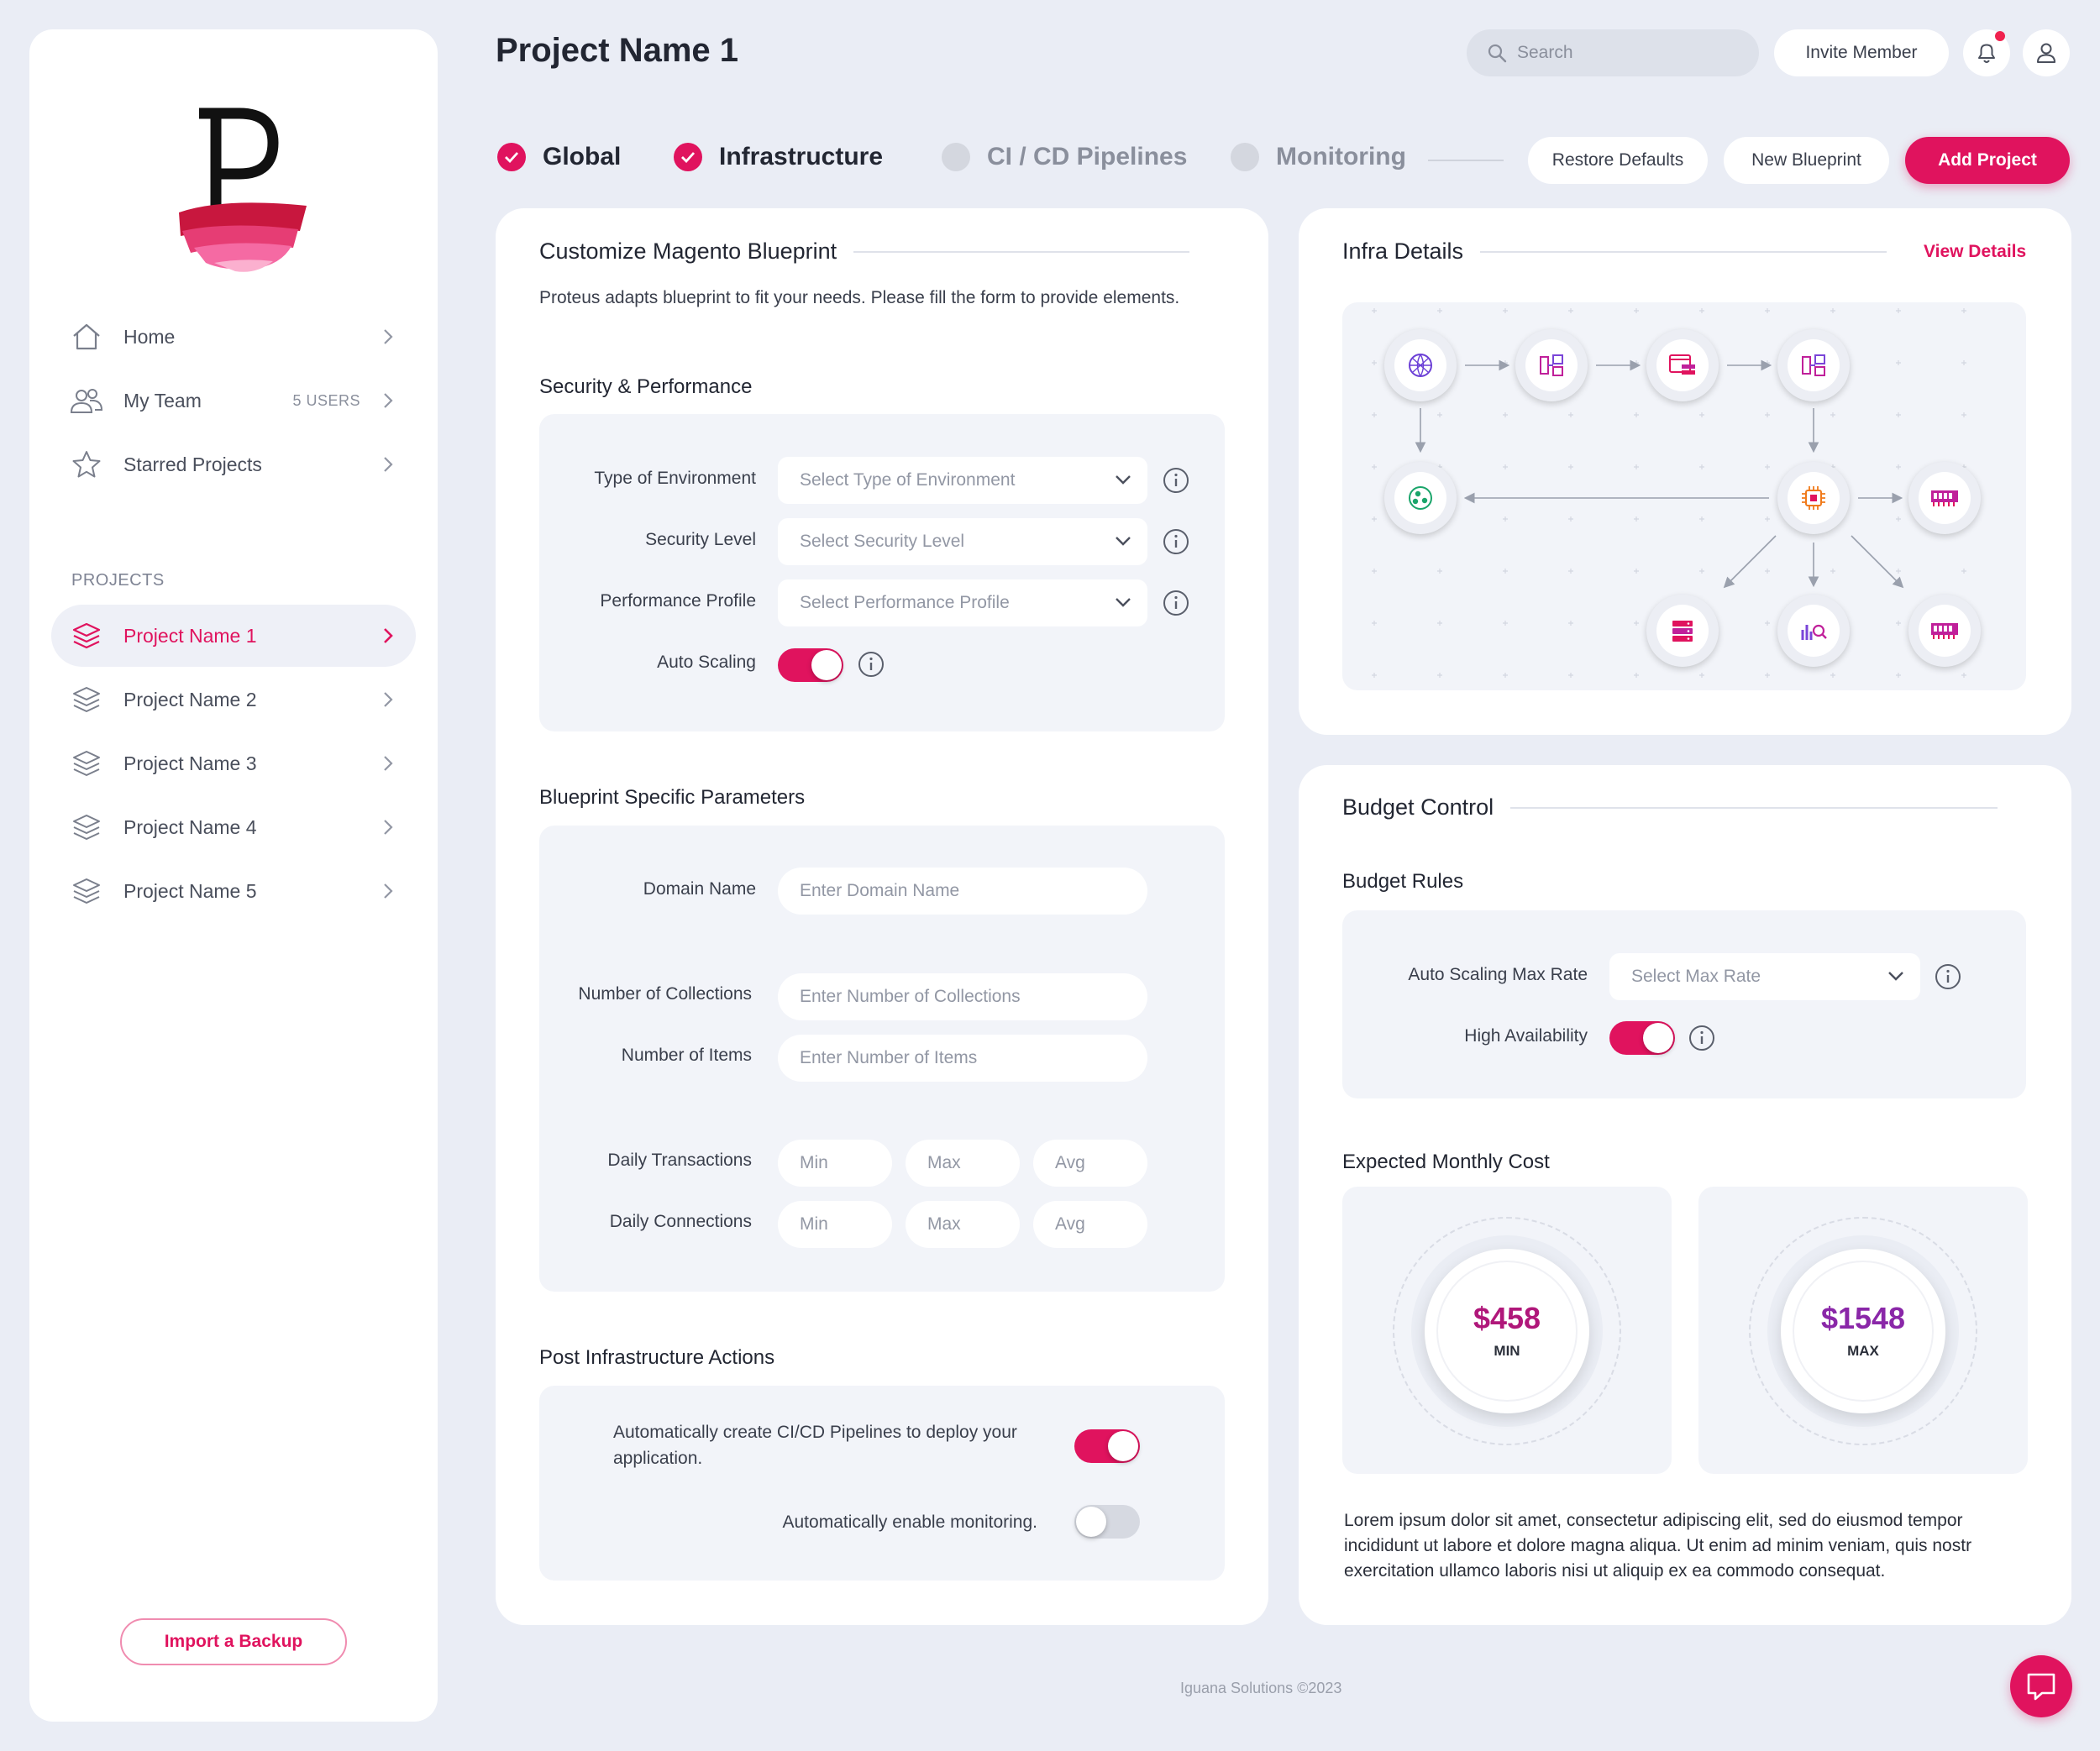 This screenshot has height=1751, width=2100. I want to click on profile-button, so click(2046, 52).